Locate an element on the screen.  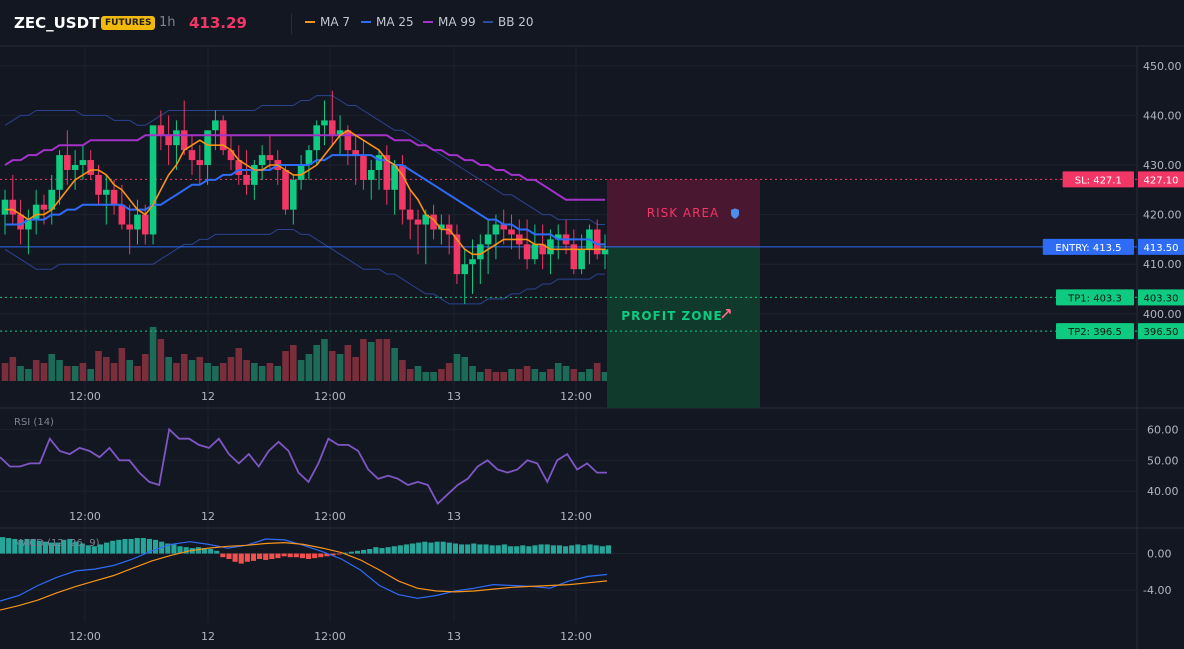
sl-price-label: 427.10 is located at coordinates (1161, 180).